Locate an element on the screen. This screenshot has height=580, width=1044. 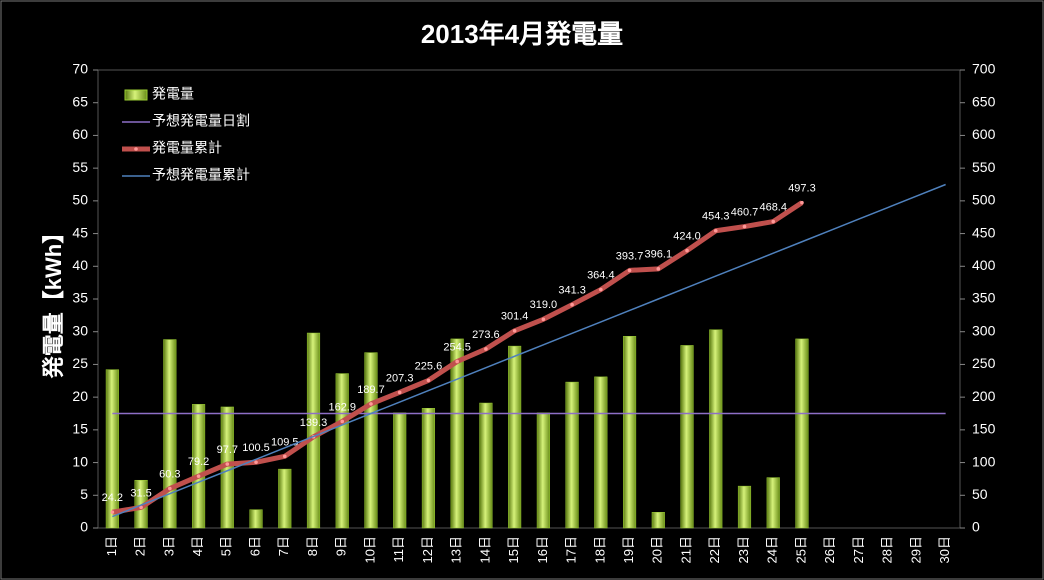
x-tick-label: 3日 is located at coordinates (168, 546).